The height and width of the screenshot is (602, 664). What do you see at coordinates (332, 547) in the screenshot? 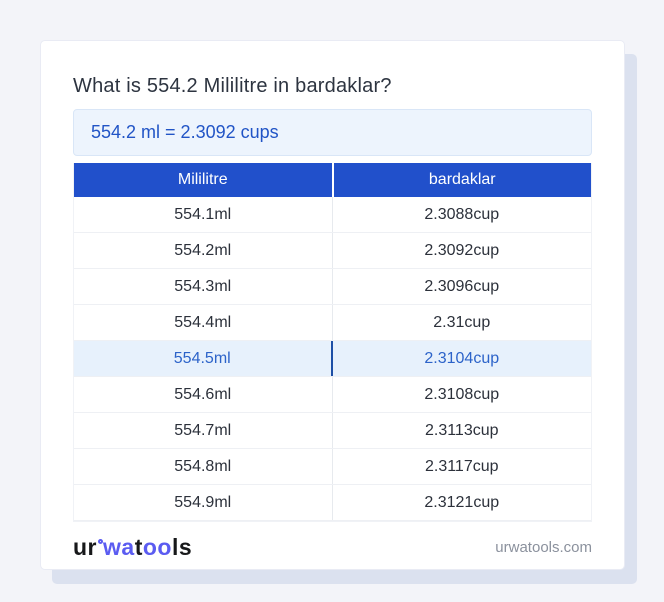
I see `card-footer: ur watools urwatools.com` at bounding box center [332, 547].